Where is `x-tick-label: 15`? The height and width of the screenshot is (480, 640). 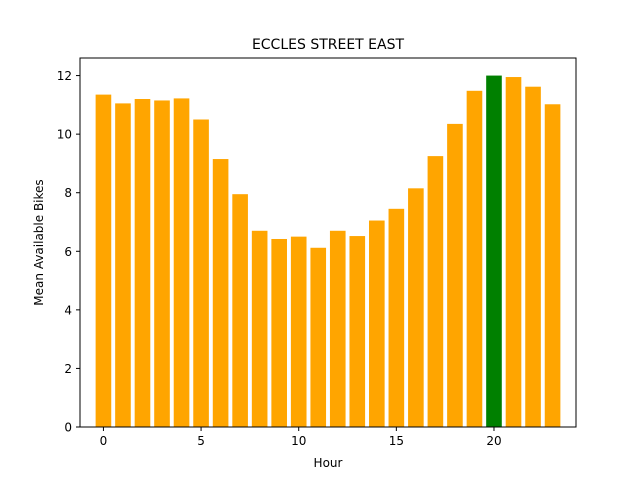 x-tick-label: 15 is located at coordinates (396, 441).